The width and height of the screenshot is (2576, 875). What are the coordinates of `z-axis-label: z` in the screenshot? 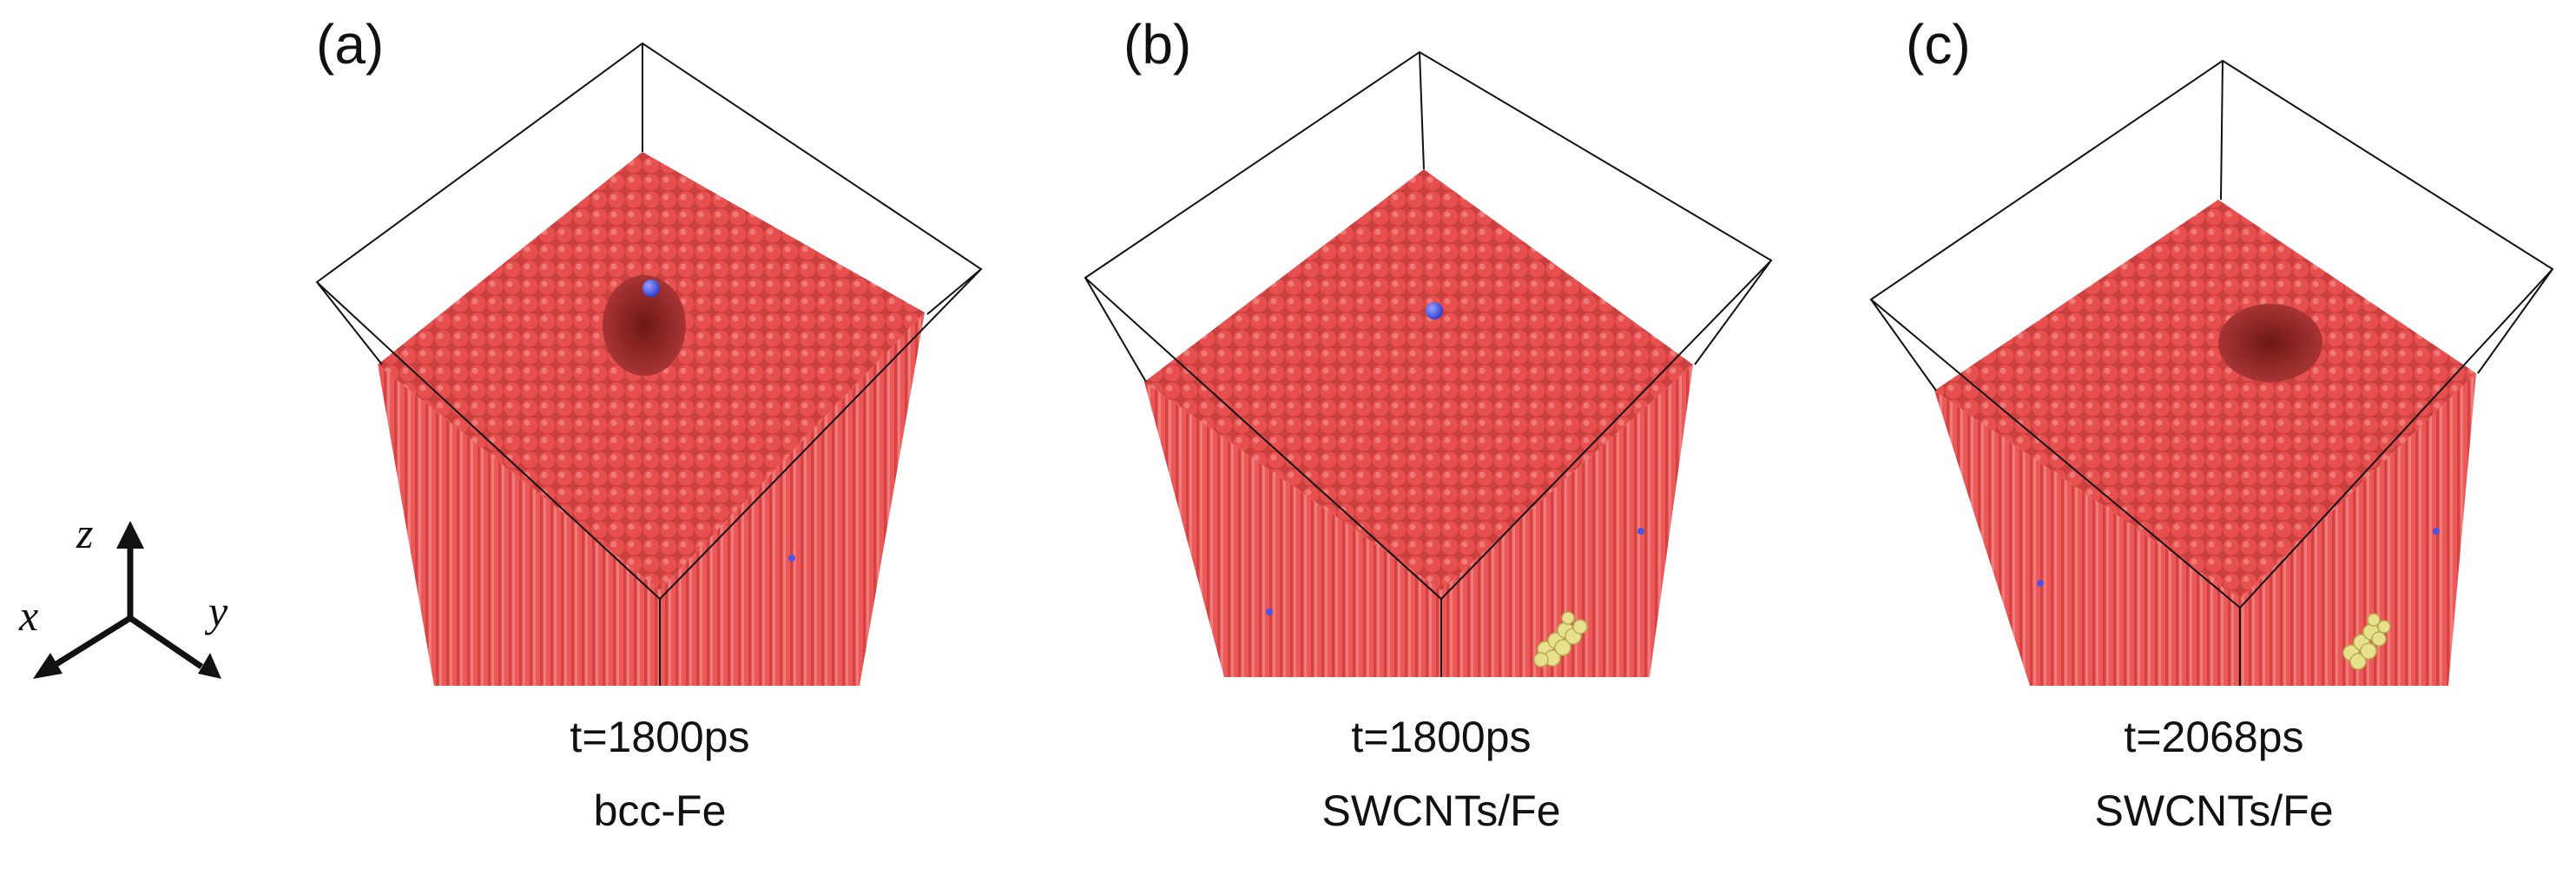 It's located at (85, 533).